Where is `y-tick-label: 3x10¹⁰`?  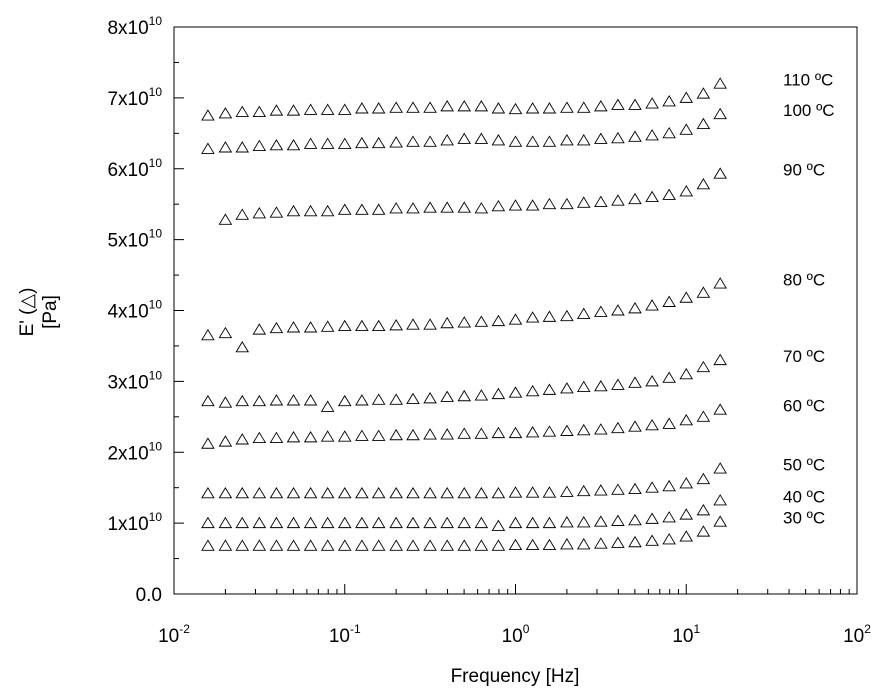 y-tick-label: 3x10¹⁰ is located at coordinates (134, 380).